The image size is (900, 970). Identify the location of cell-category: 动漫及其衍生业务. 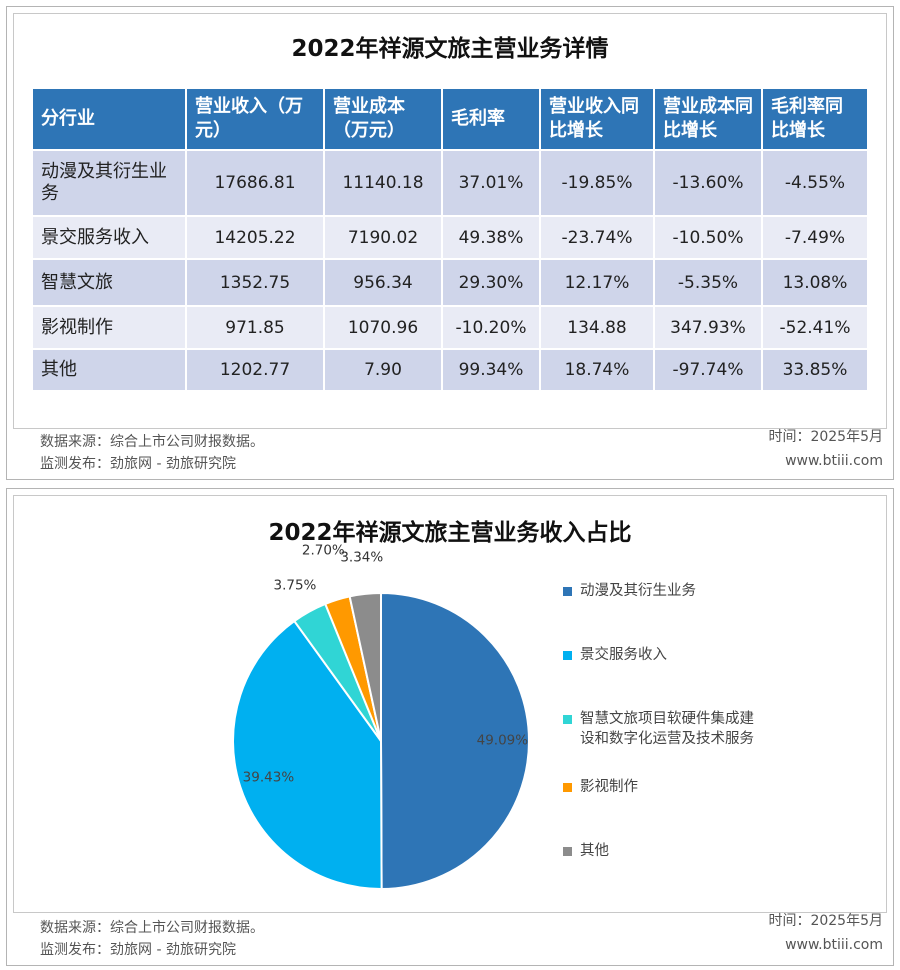
(109, 183).